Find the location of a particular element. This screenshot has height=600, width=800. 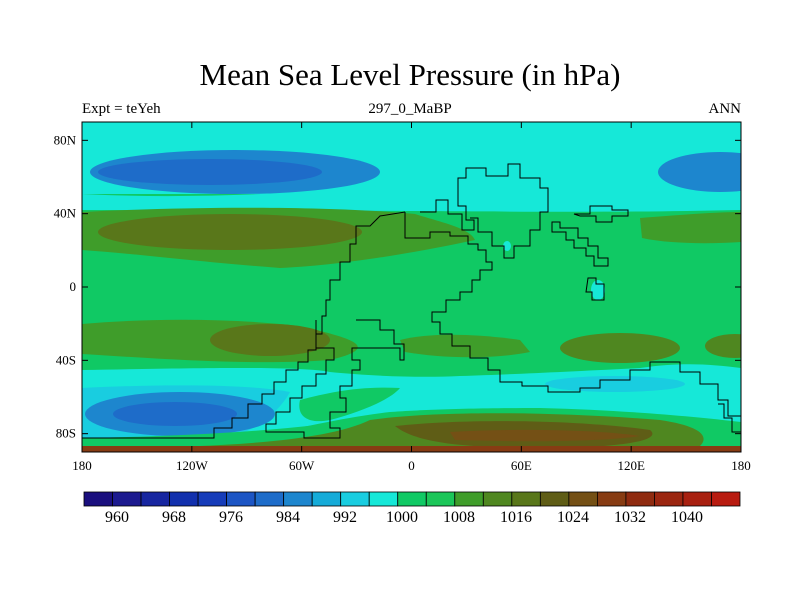

spot-1000-b is located at coordinates (598, 290).